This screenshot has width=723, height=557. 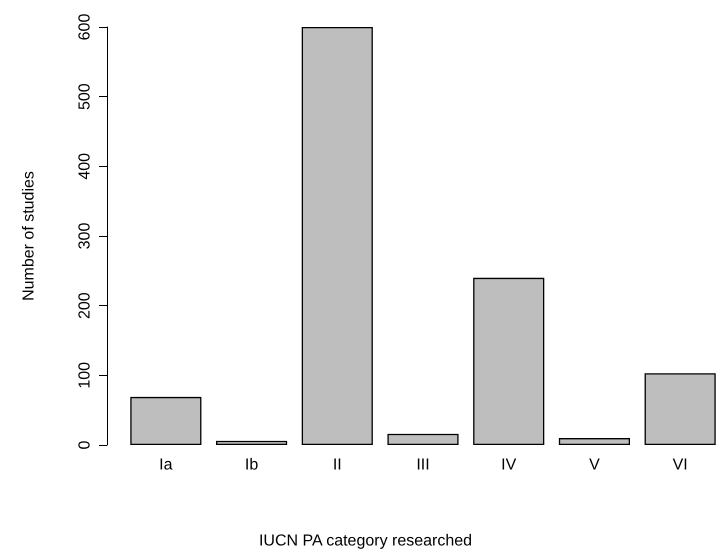 I want to click on y-tick-label: 200, so click(x=85, y=306).